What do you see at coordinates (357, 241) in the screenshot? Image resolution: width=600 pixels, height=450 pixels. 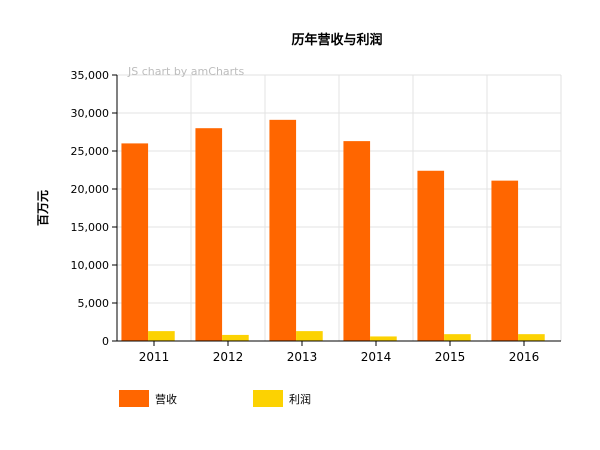 I see `bar-revenue-2014` at bounding box center [357, 241].